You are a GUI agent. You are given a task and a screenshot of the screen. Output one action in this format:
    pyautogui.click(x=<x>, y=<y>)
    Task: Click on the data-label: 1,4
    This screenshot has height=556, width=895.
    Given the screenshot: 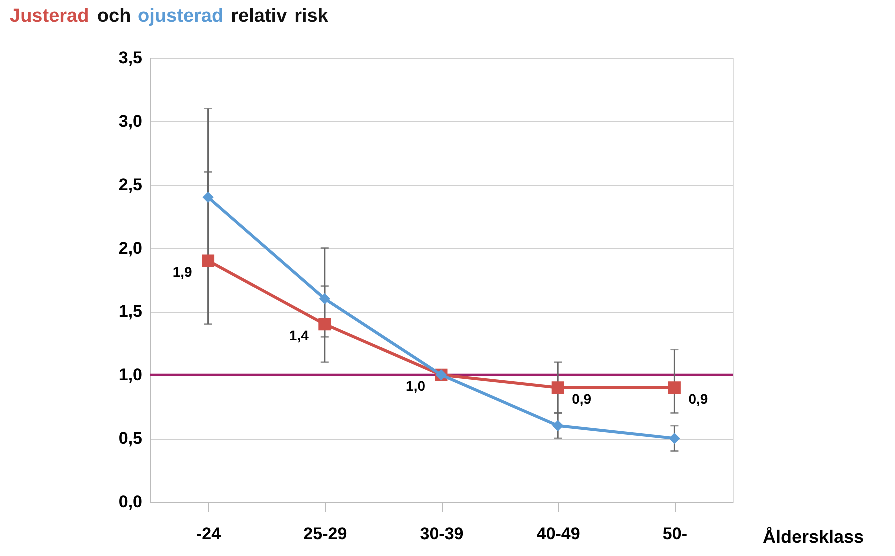 What is the action you would take?
    pyautogui.click(x=299, y=335)
    